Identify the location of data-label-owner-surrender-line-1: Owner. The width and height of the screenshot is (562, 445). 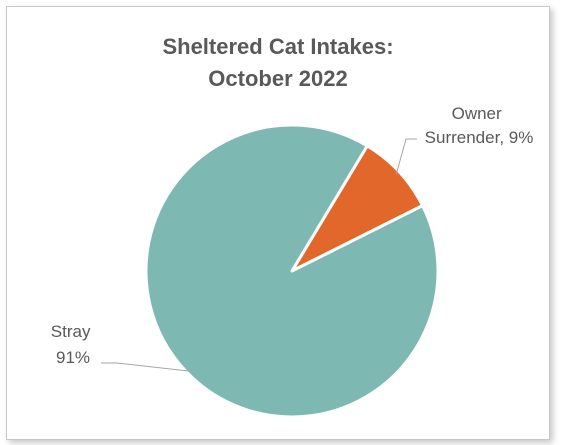
(477, 113).